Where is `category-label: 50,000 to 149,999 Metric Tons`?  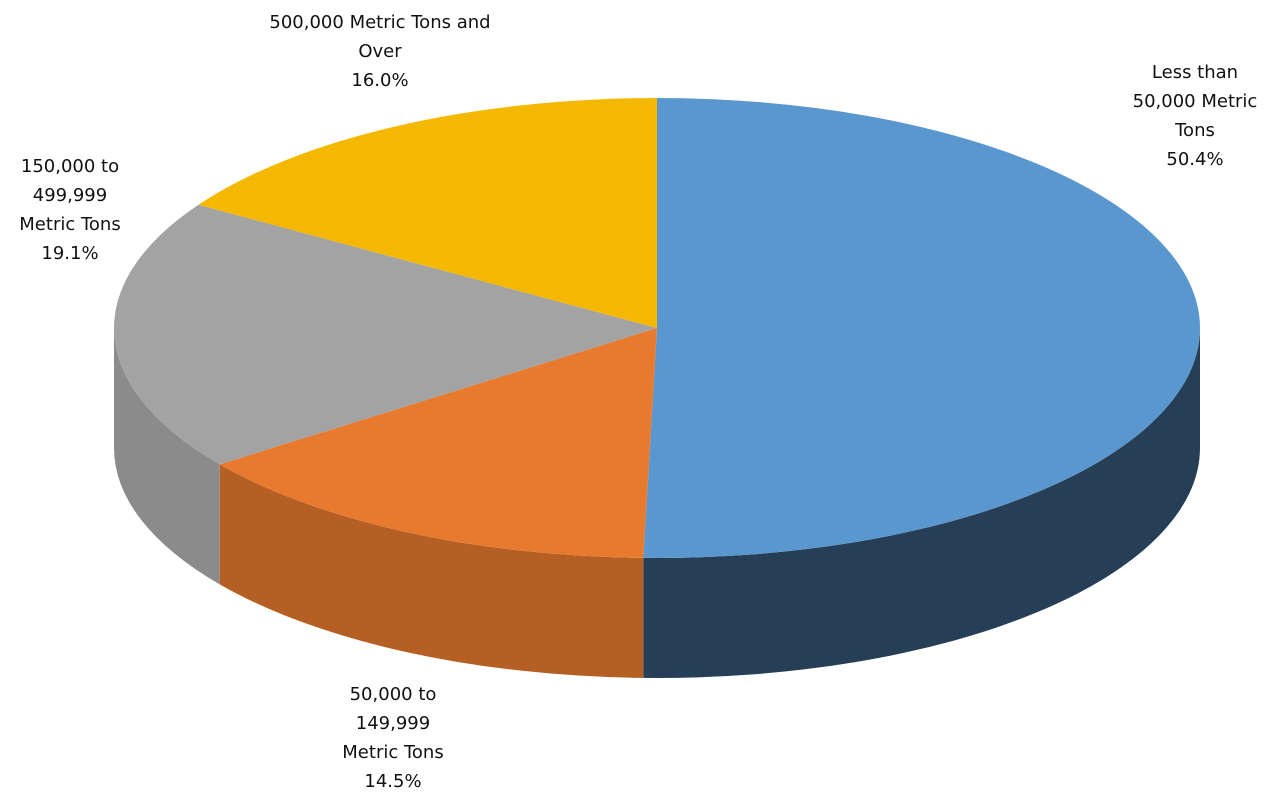
category-label: 50,000 to 149,999 Metric Tons is located at coordinates (393, 723).